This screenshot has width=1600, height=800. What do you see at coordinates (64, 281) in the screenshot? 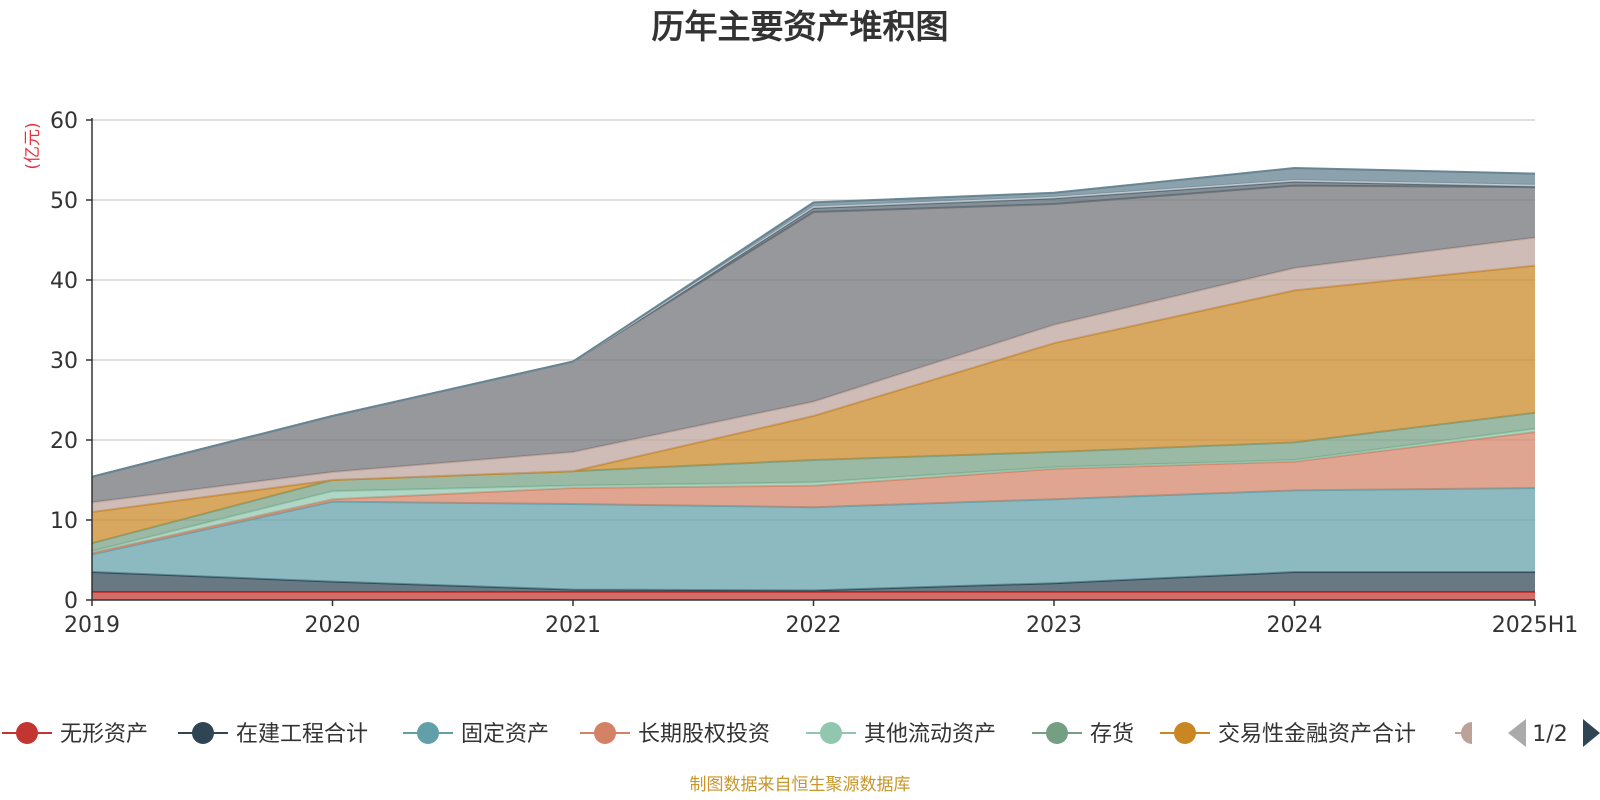
I see `y-tick-label: 40` at bounding box center [64, 281].